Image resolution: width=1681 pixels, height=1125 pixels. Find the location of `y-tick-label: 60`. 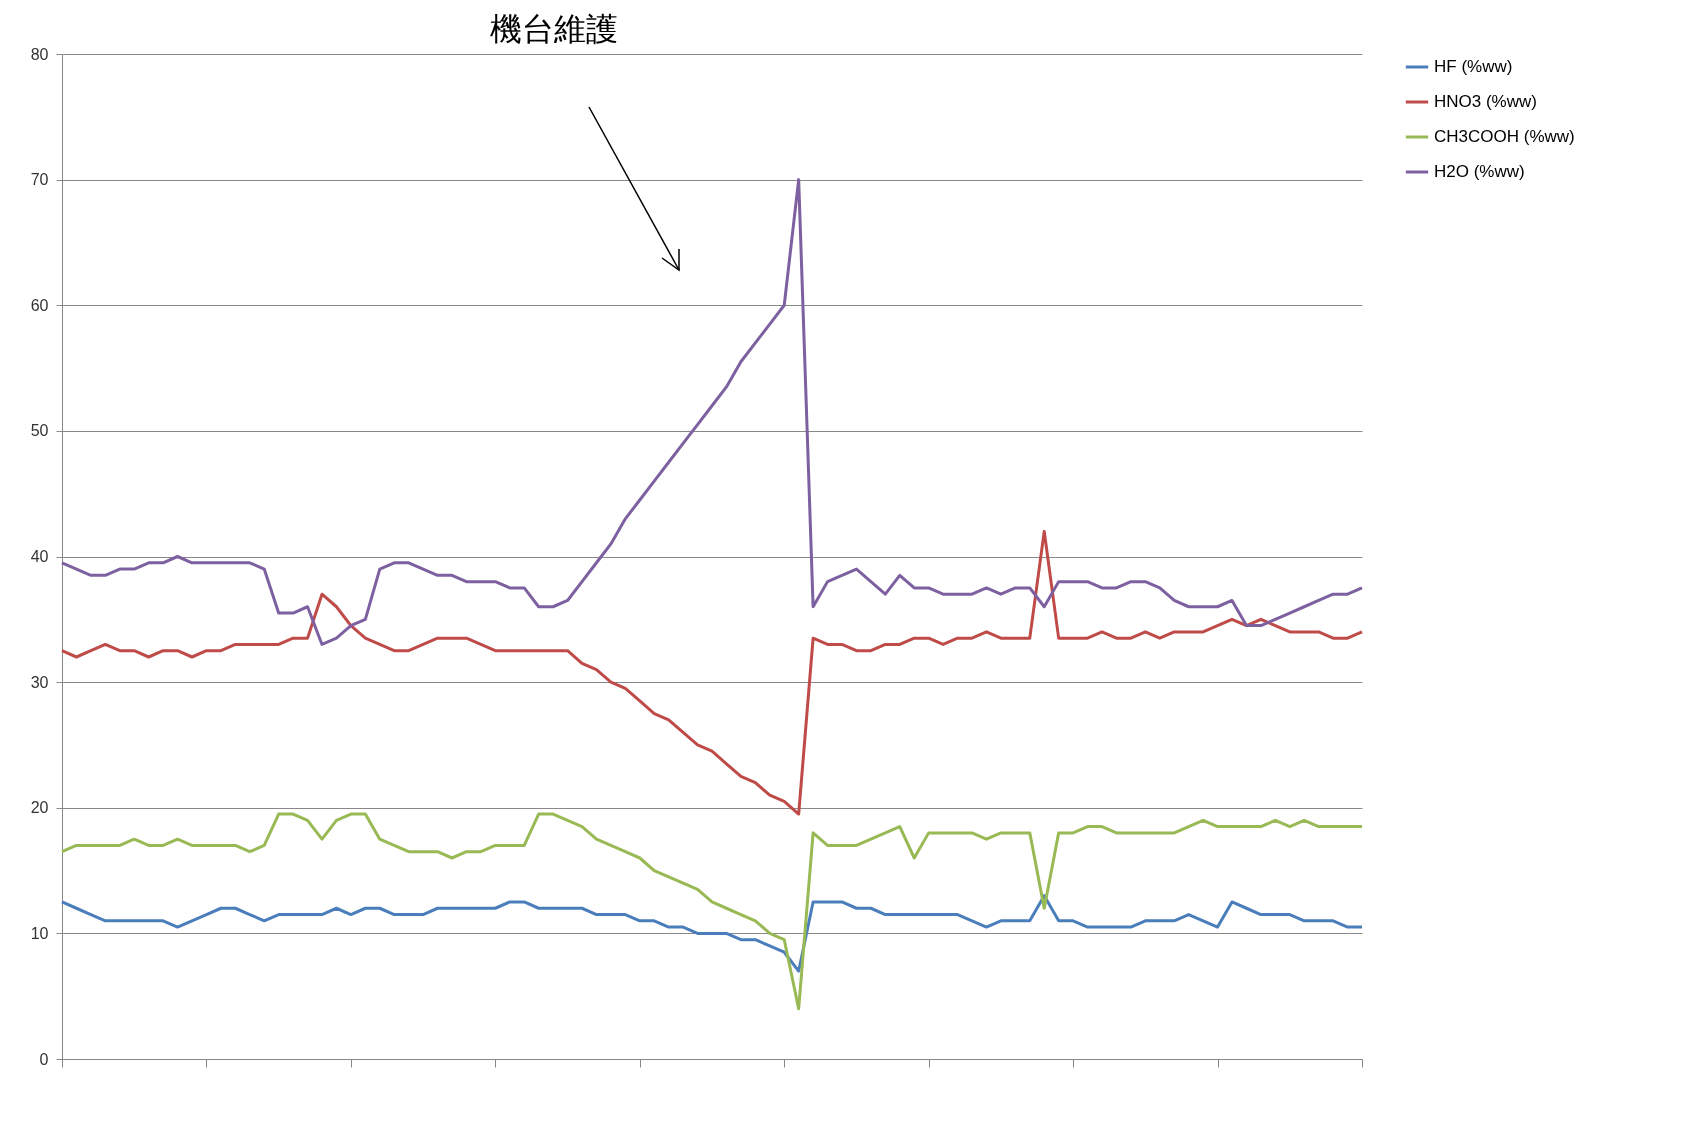

y-tick-label: 60 is located at coordinates (39, 305).